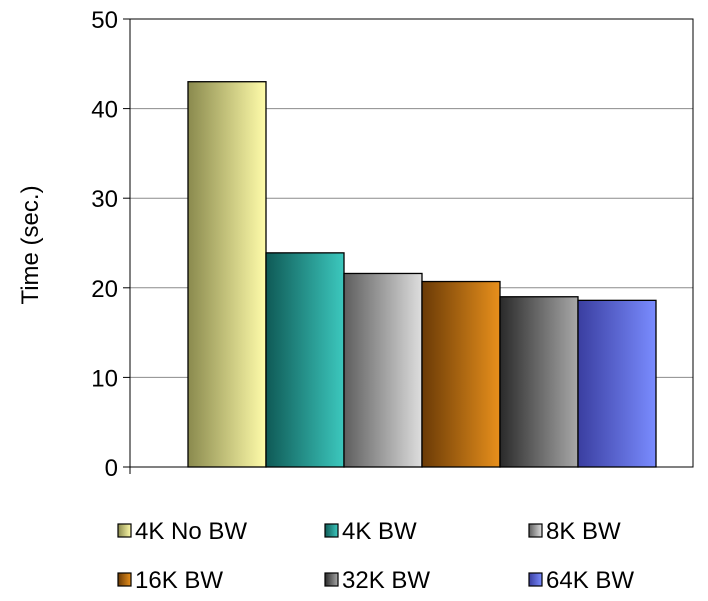  I want to click on legend-label: 32K BW, so click(386, 580).